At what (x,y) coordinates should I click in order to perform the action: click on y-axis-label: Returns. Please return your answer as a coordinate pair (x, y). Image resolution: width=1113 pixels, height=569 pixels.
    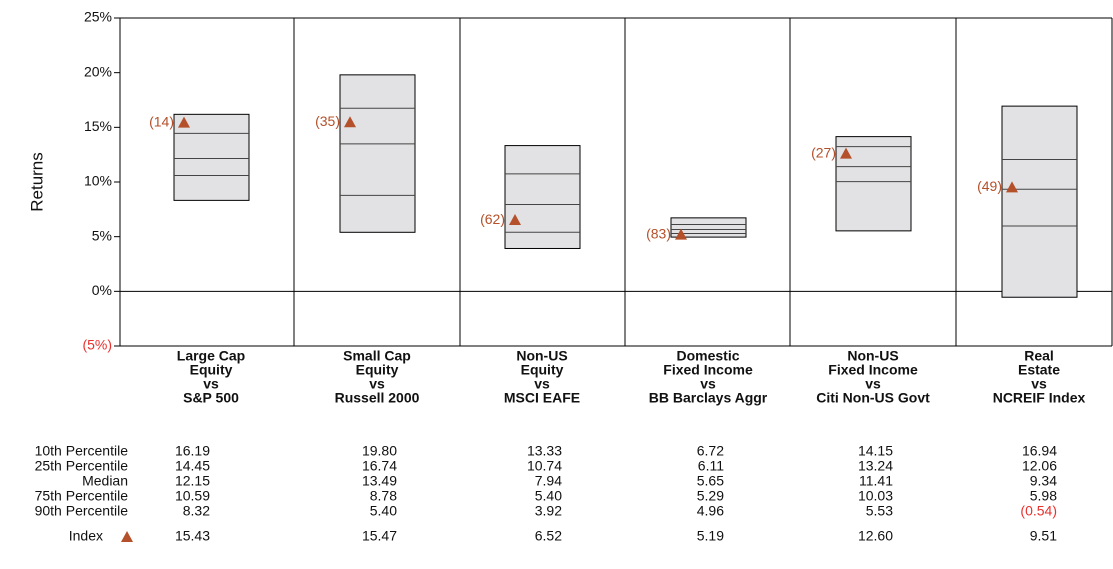
    Looking at the image, I should click on (36, 182).